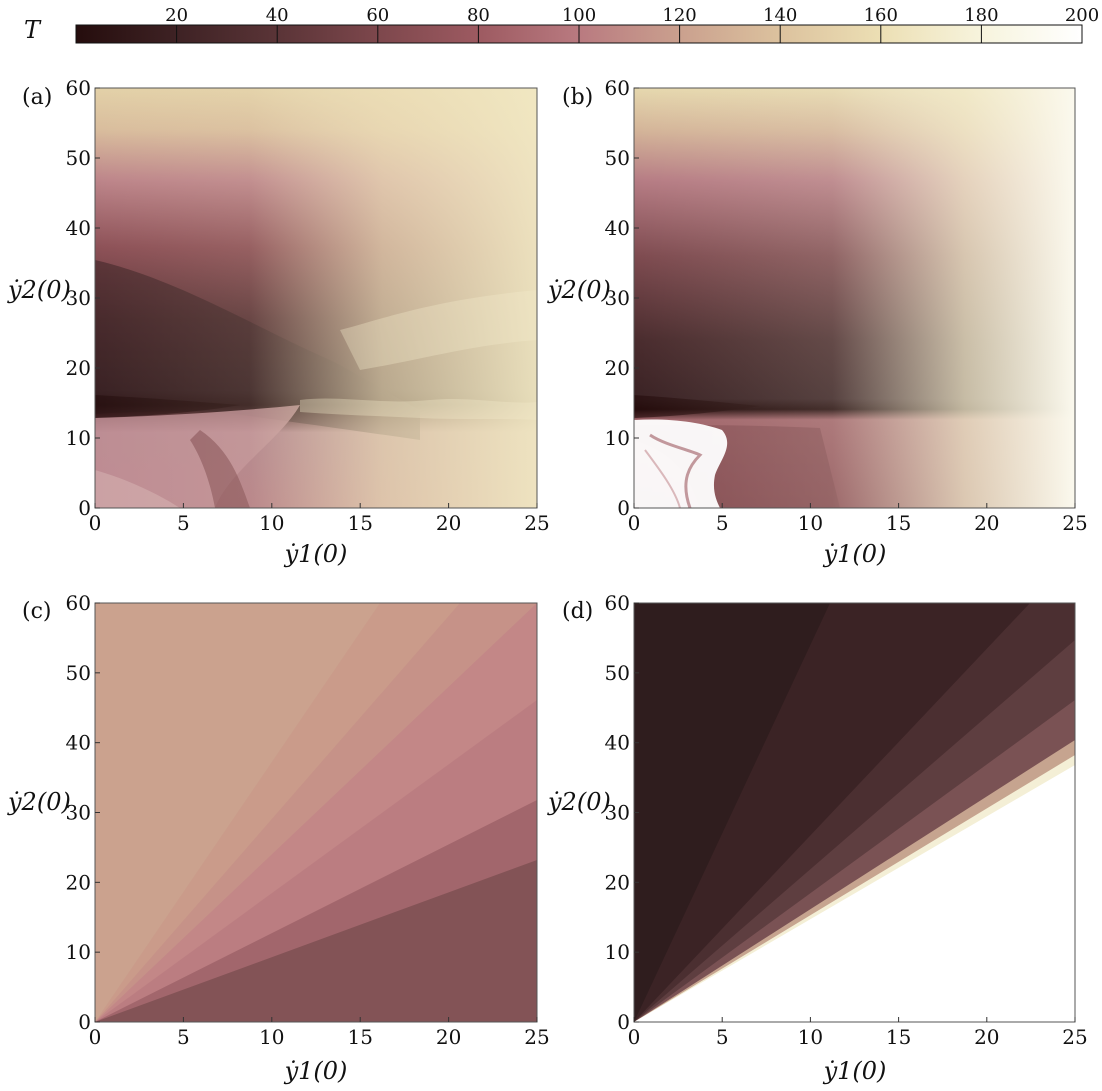 Image resolution: width=1102 pixels, height=1091 pixels. Describe the element at coordinates (39, 802) in the screenshot. I see `panel-c-ylabel: ẏ2(0)` at that location.